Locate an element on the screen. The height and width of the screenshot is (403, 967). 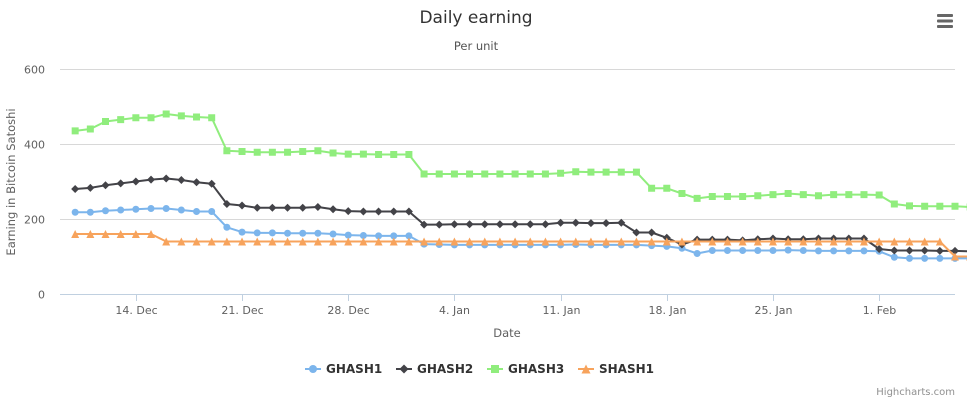
hamburger-menu-icon is located at coordinates (944, 21).